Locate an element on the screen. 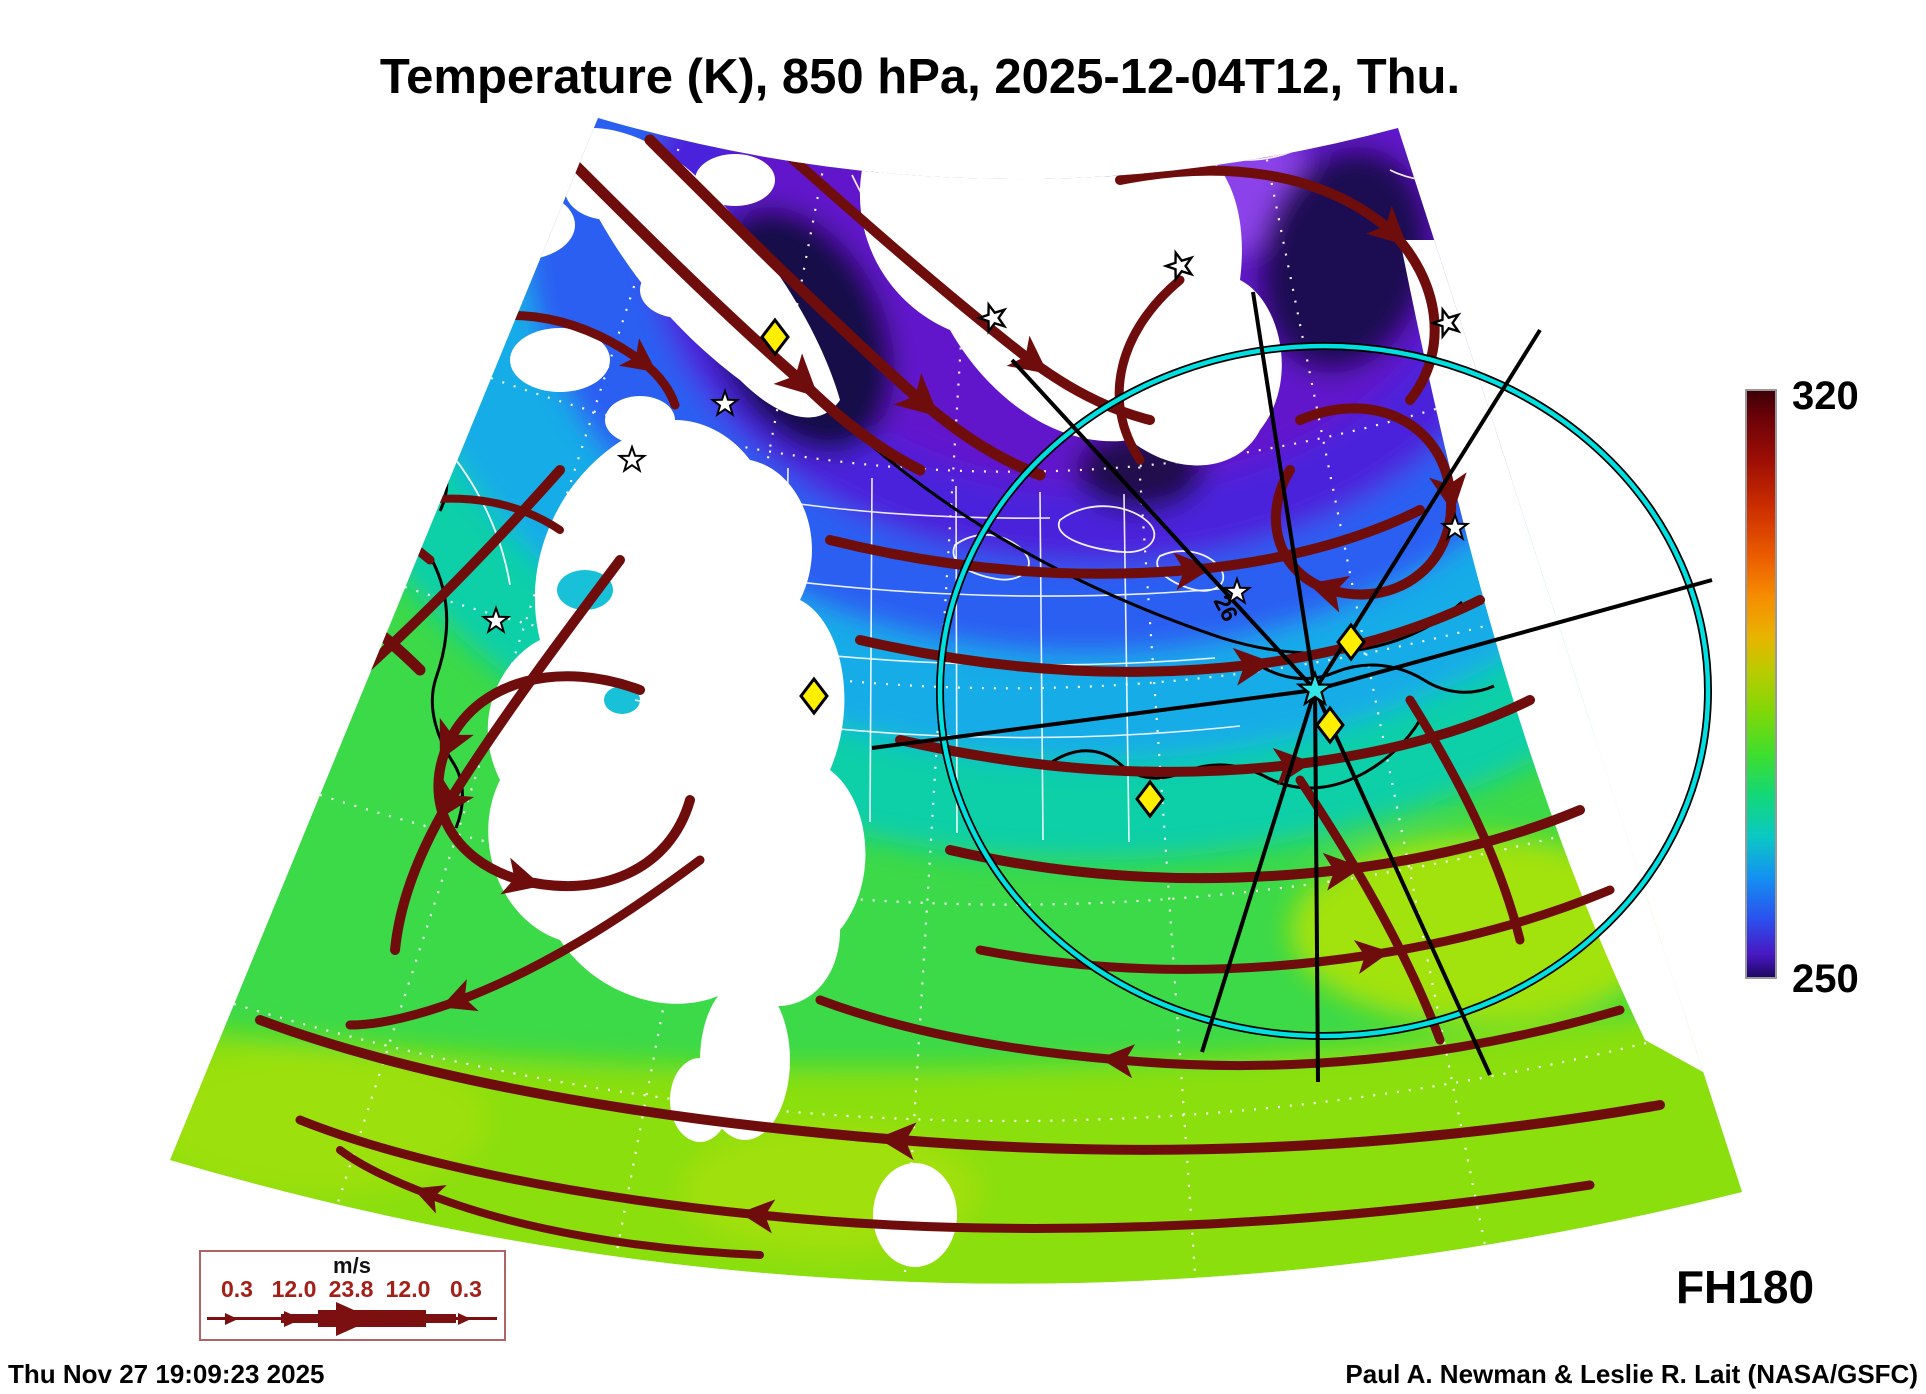  colorbar-min-label: 250 is located at coordinates (1825, 979).